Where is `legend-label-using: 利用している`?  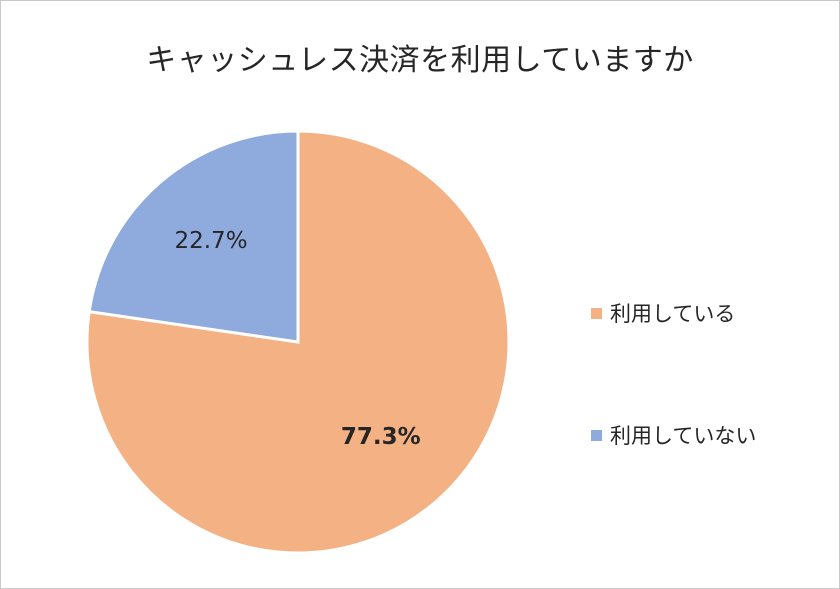
legend-label-using: 利用している is located at coordinates (673, 314).